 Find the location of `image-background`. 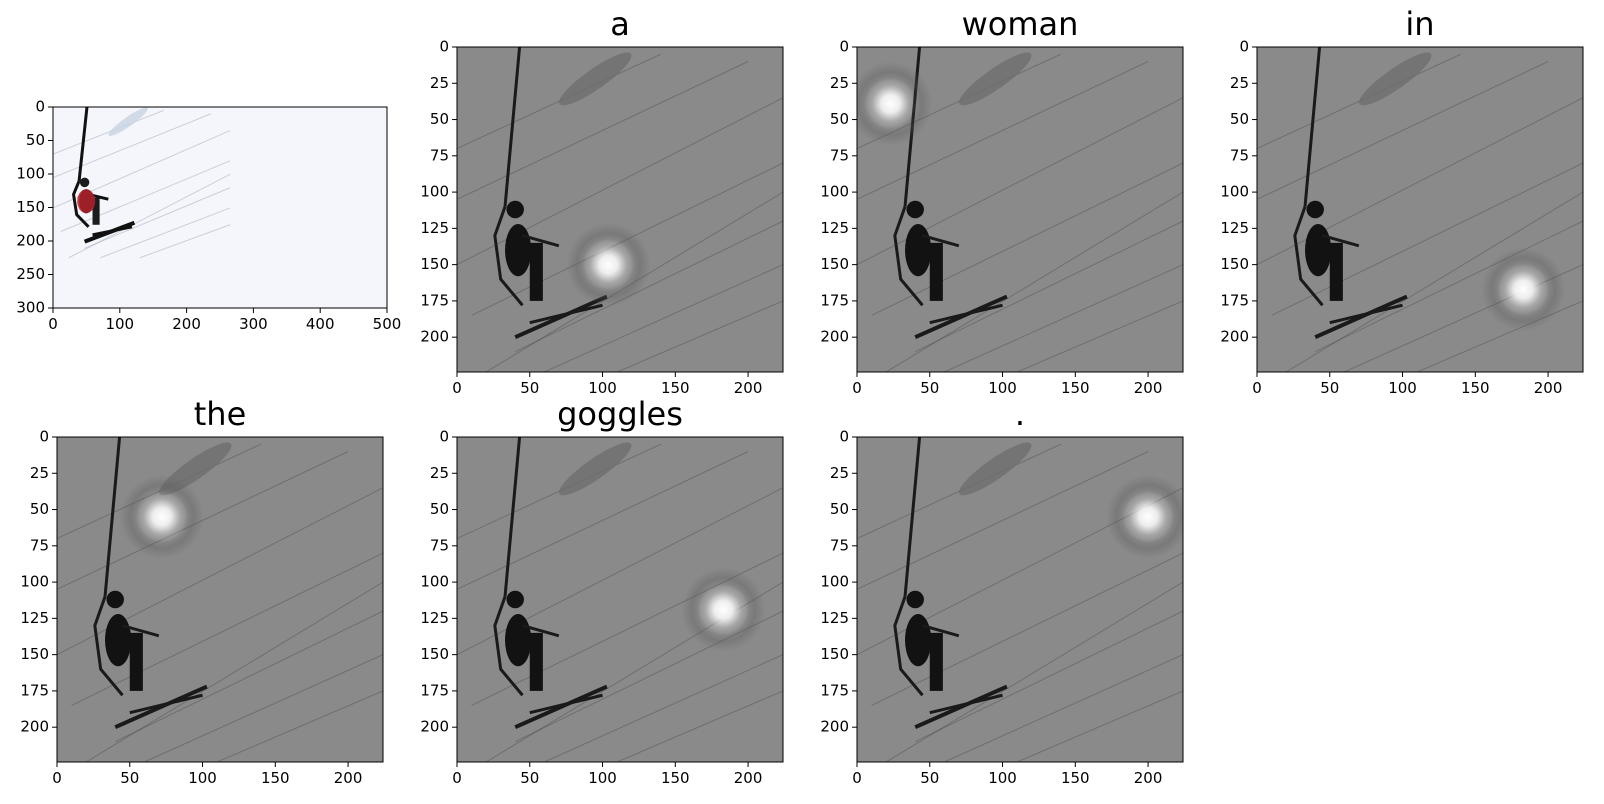

image-background is located at coordinates (220, 599).